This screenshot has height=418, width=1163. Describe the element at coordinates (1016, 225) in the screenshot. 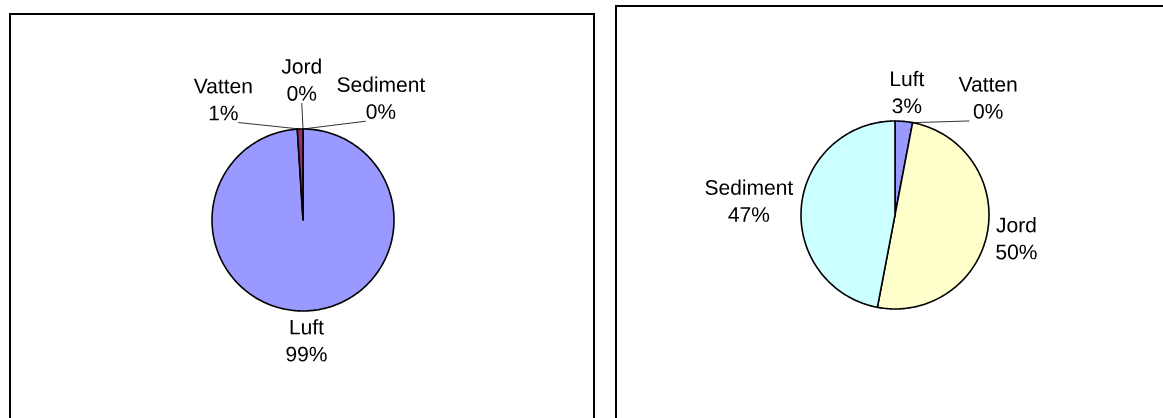

I see `slice-label: Jord` at that location.